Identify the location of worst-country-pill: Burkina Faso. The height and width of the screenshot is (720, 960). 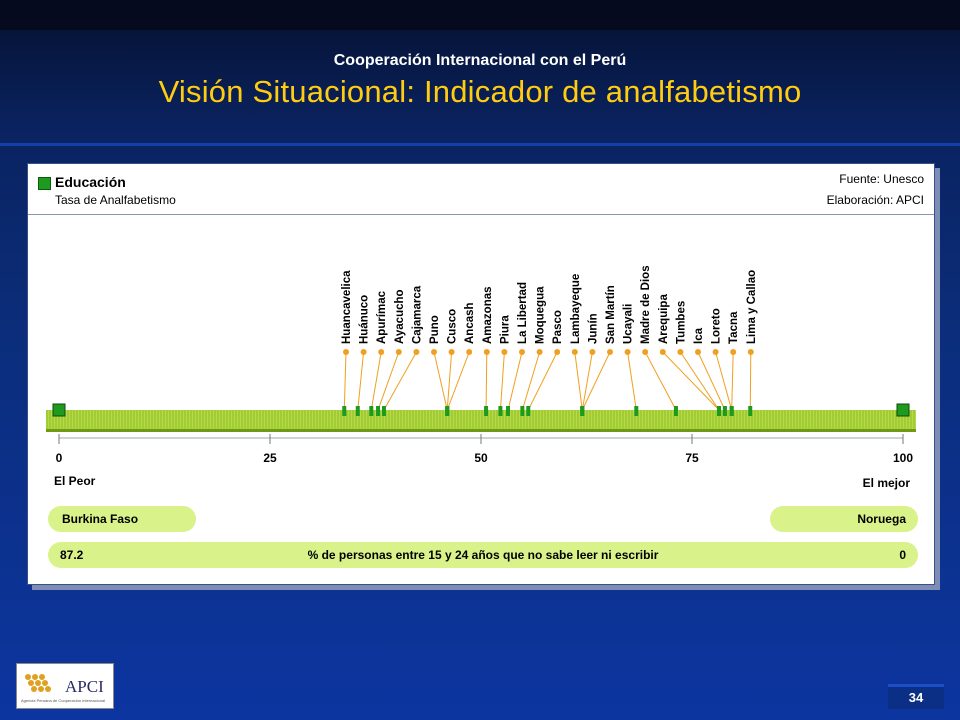
(122, 519).